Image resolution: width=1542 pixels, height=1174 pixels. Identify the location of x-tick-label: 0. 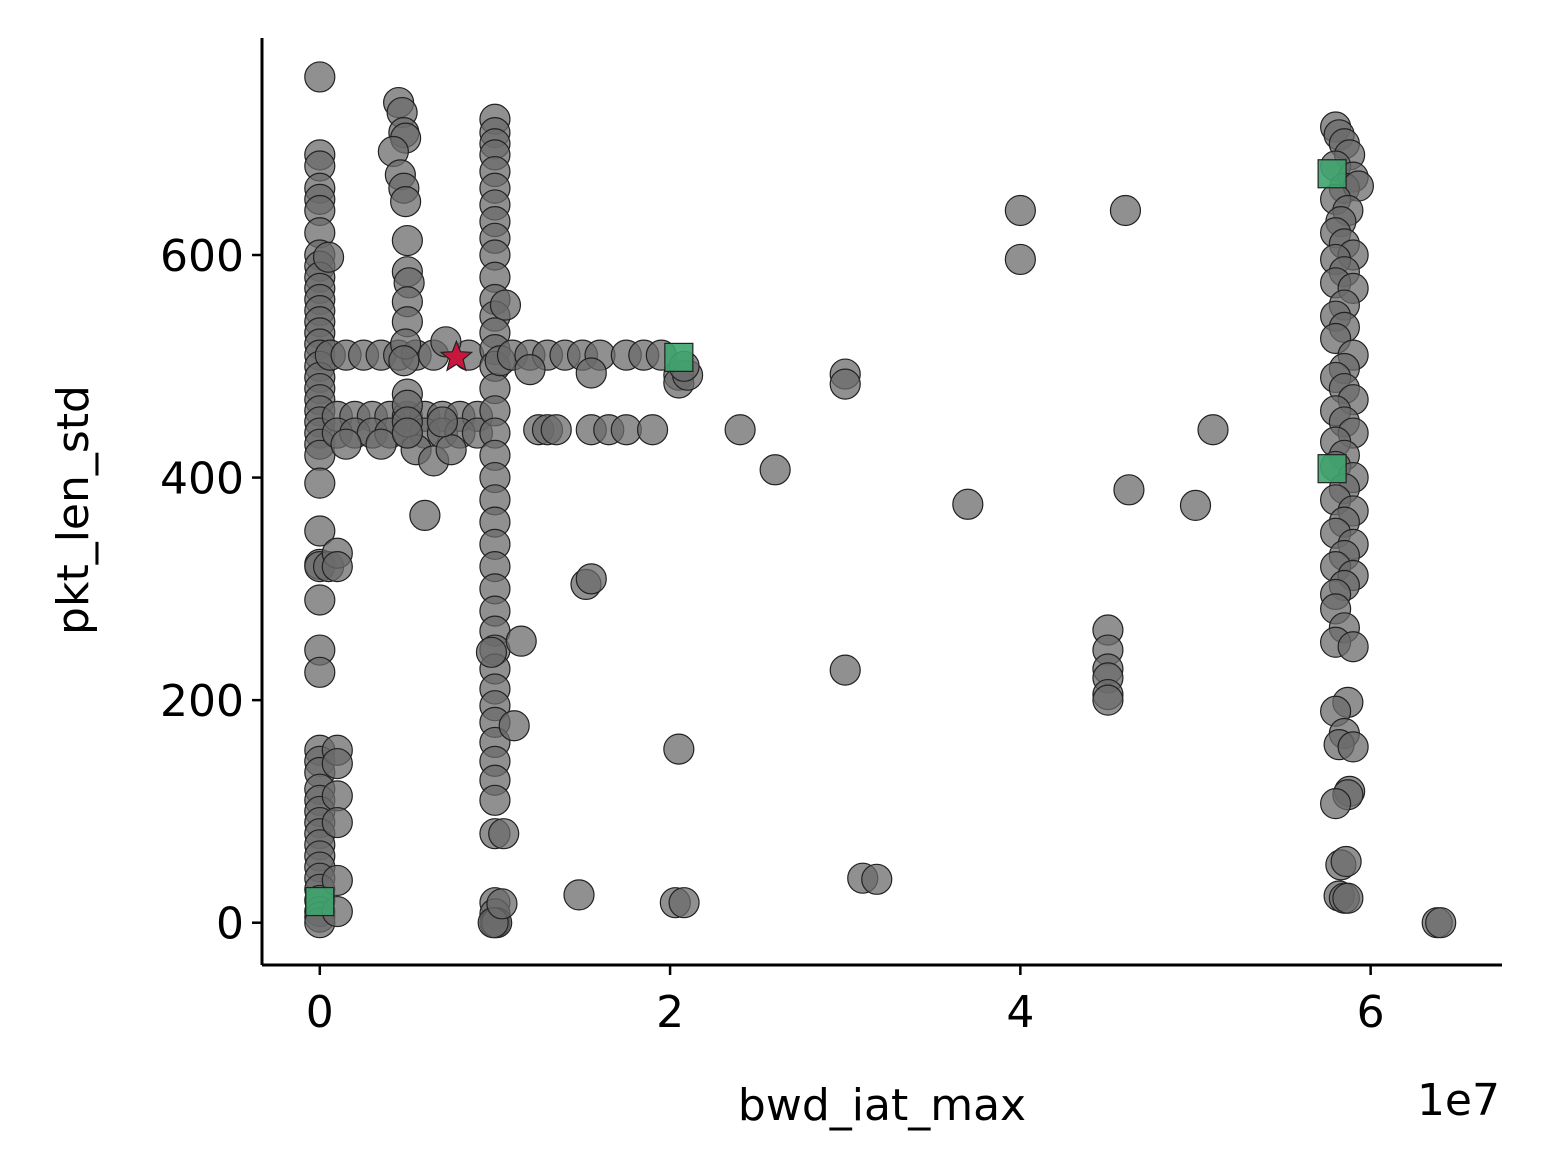
(320, 1012).